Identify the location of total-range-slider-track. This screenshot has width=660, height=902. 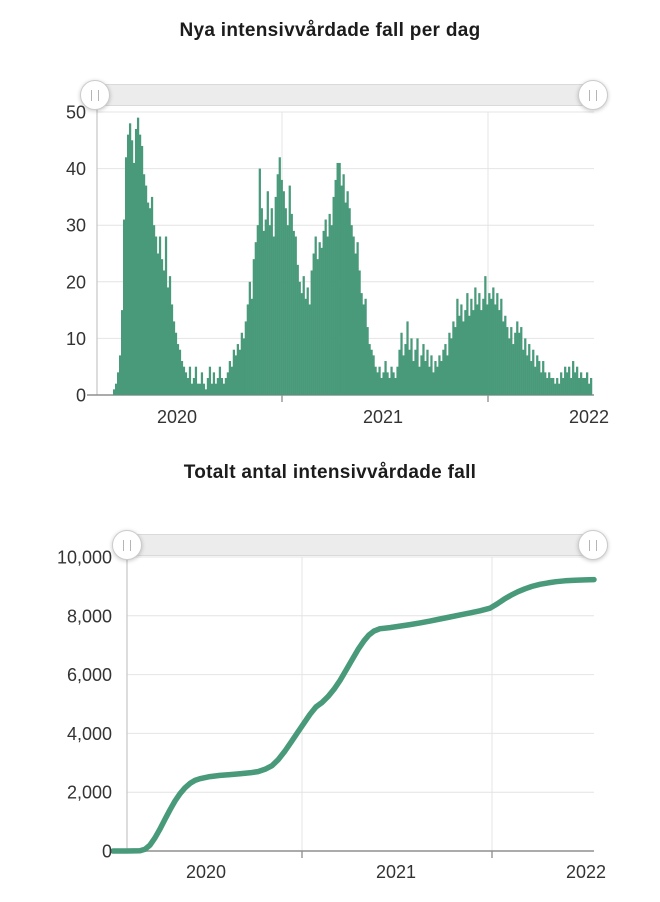
(367, 545).